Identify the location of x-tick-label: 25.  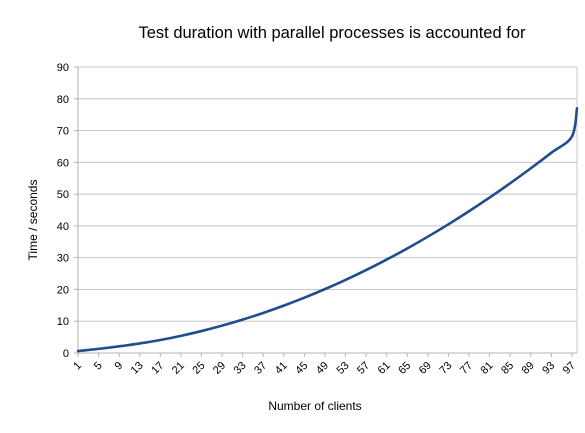
(198, 368).